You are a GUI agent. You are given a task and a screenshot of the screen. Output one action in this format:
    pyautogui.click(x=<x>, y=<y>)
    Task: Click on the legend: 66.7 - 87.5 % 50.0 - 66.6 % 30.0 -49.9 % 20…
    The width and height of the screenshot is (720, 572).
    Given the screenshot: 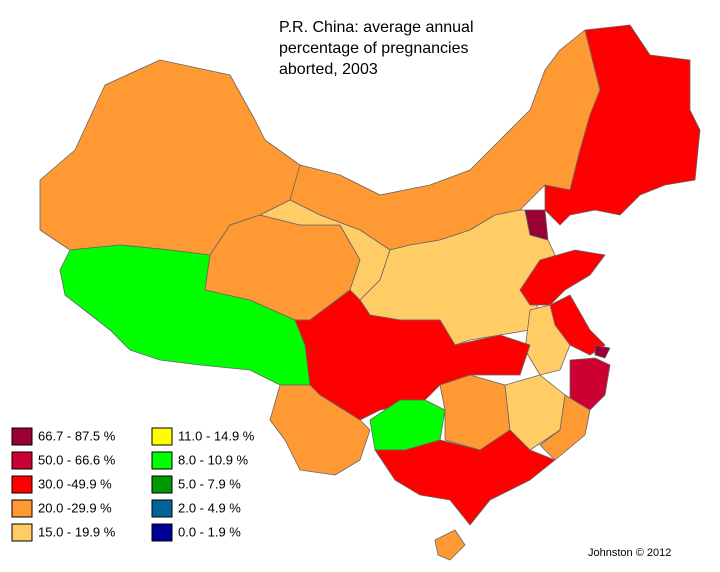 What is the action you would take?
    pyautogui.click(x=133, y=484)
    